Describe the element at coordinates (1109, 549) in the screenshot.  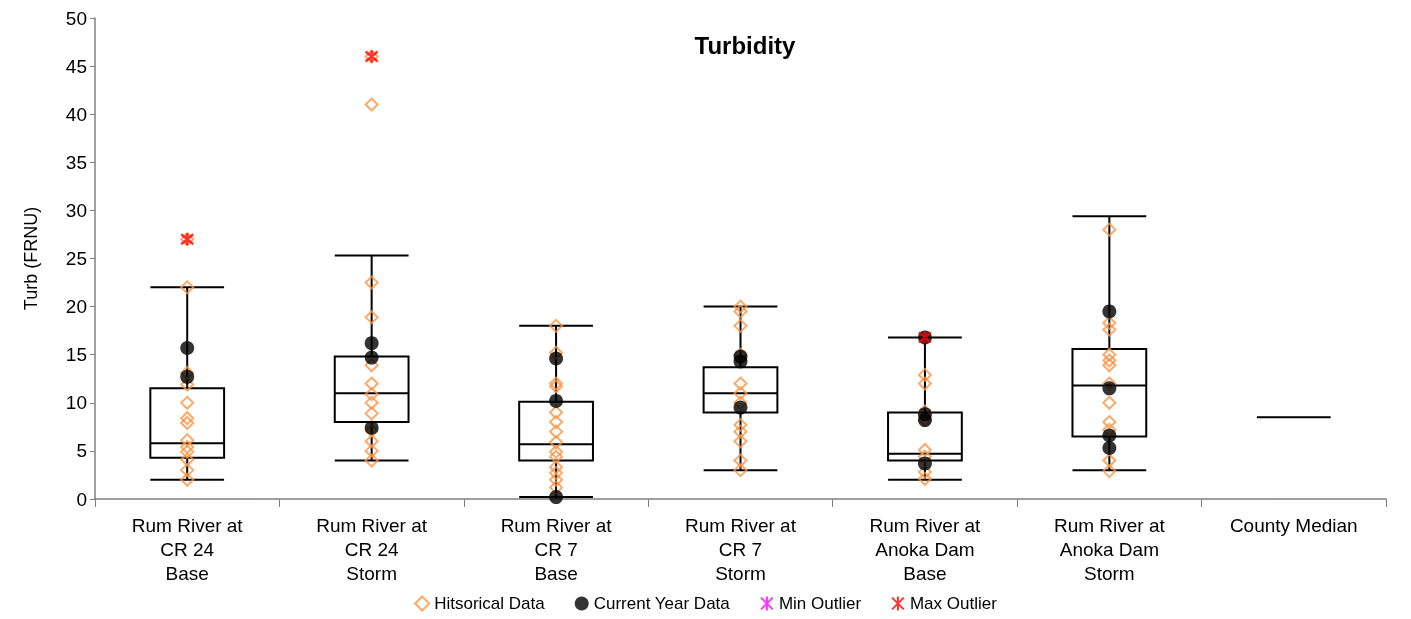
I see `x-tick-label: Rum River at Anoka Dam Storm` at that location.